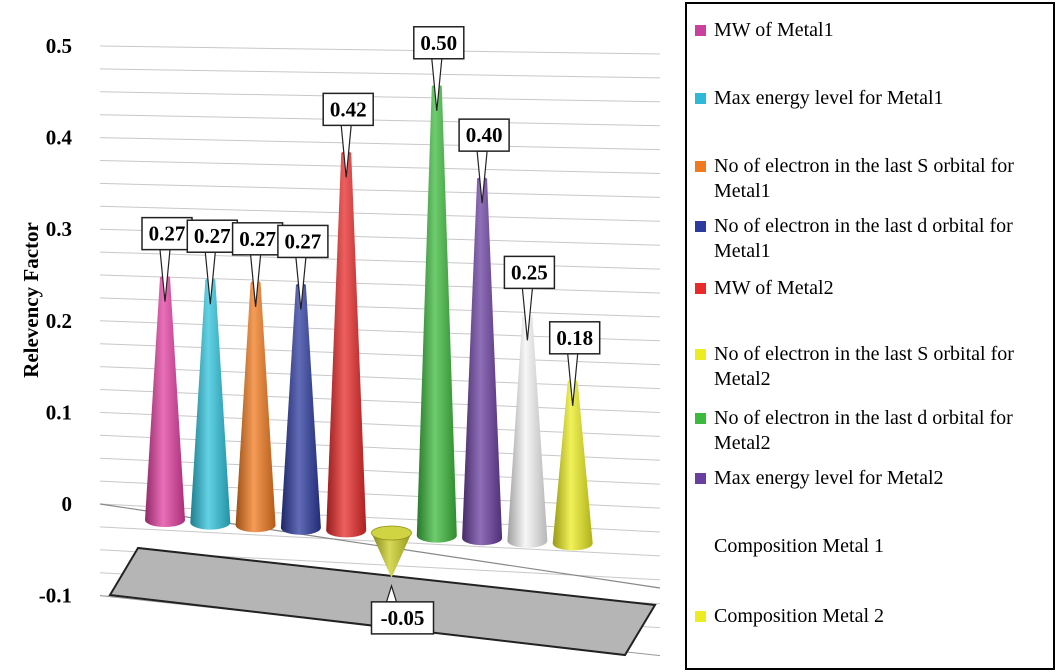 The image size is (1061, 672). Describe the element at coordinates (574, 363) in the screenshot. I see `data-label: 0.18` at that location.